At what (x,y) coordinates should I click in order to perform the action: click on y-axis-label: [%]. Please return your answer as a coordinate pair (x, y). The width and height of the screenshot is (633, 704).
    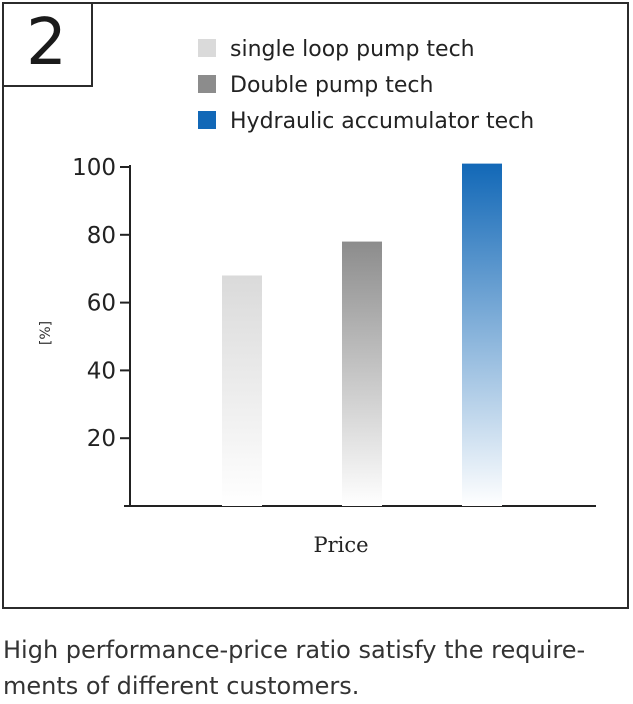
    Looking at the image, I should click on (46, 333).